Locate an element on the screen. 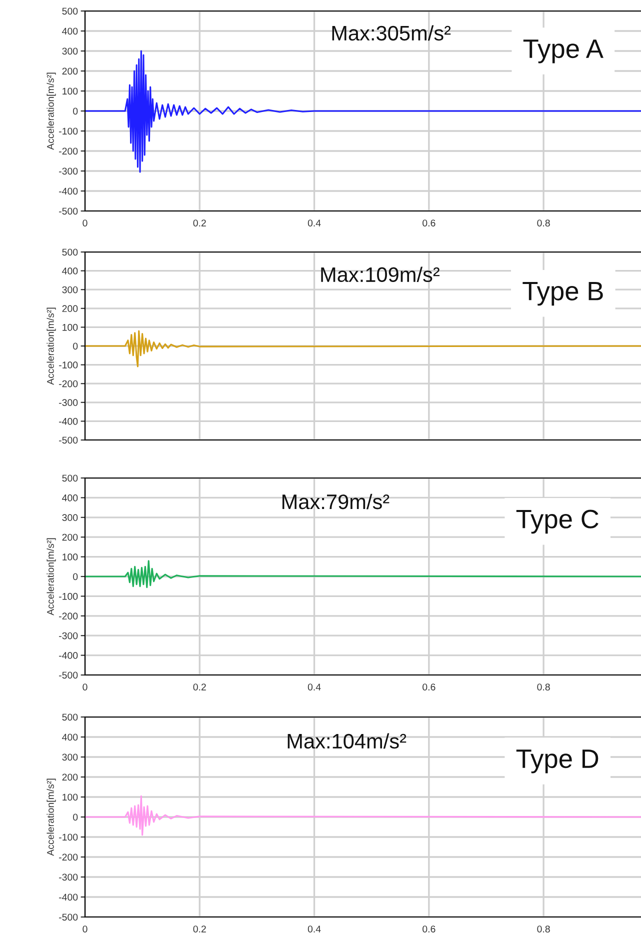 Image resolution: width=641 pixels, height=940 pixels. annotation: Type C is located at coordinates (557, 522).